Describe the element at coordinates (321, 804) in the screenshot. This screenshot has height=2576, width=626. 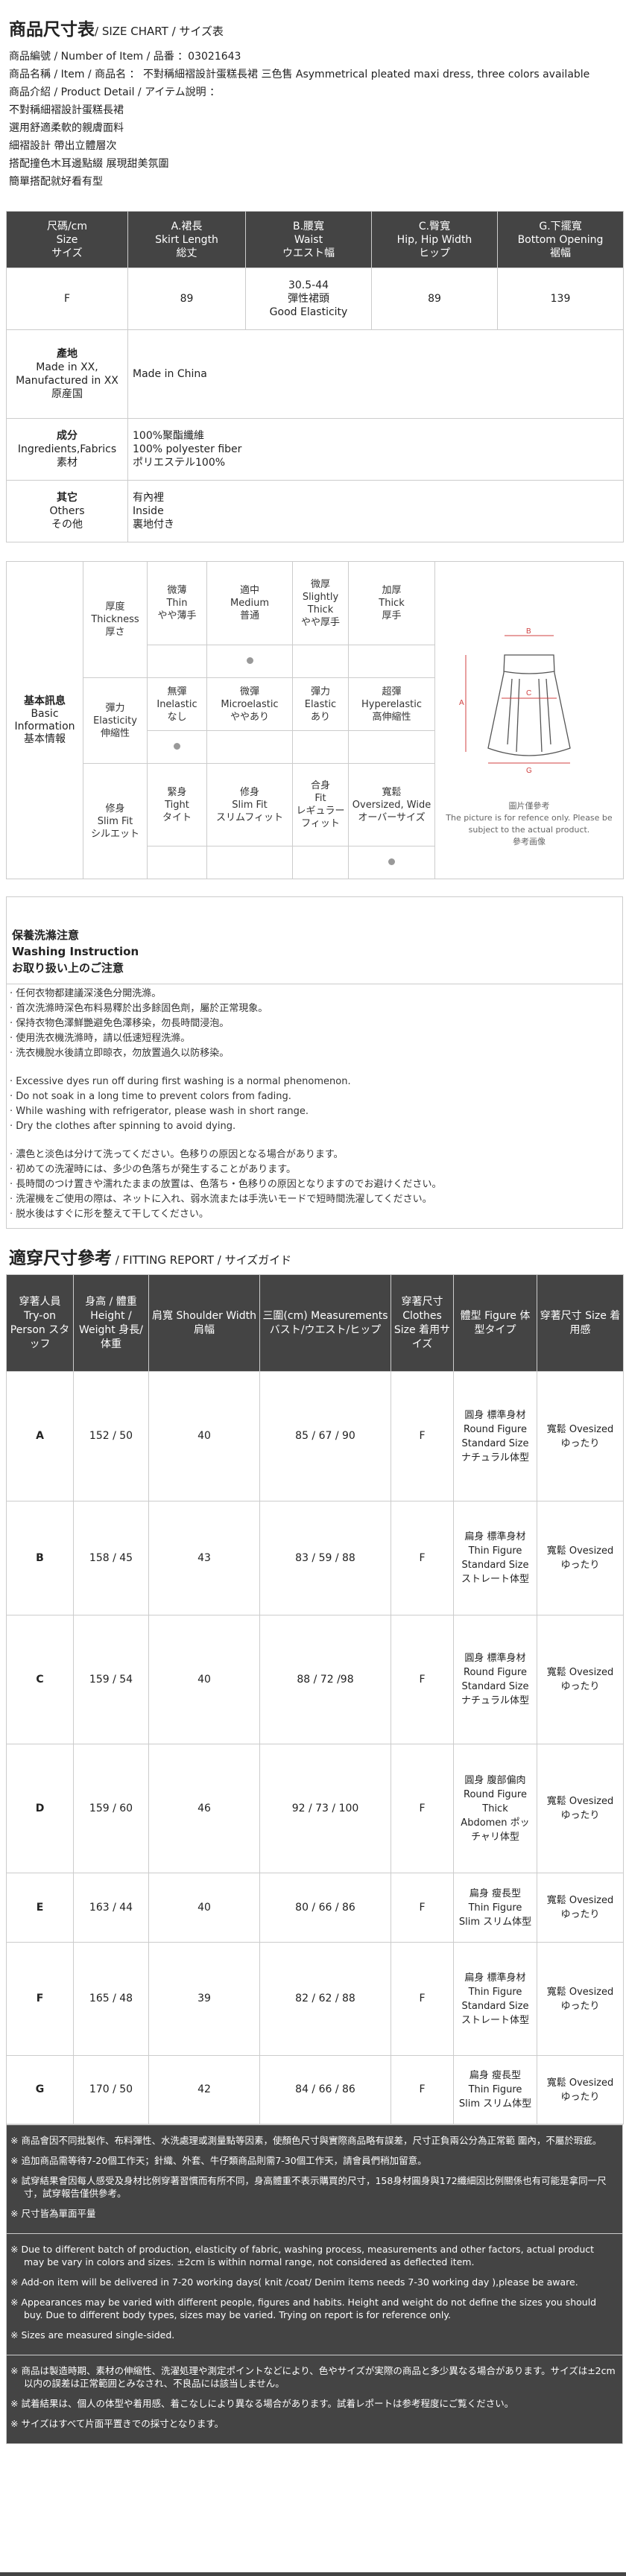
I see `option-label: 合身 Fit レギュラーフィット` at that location.